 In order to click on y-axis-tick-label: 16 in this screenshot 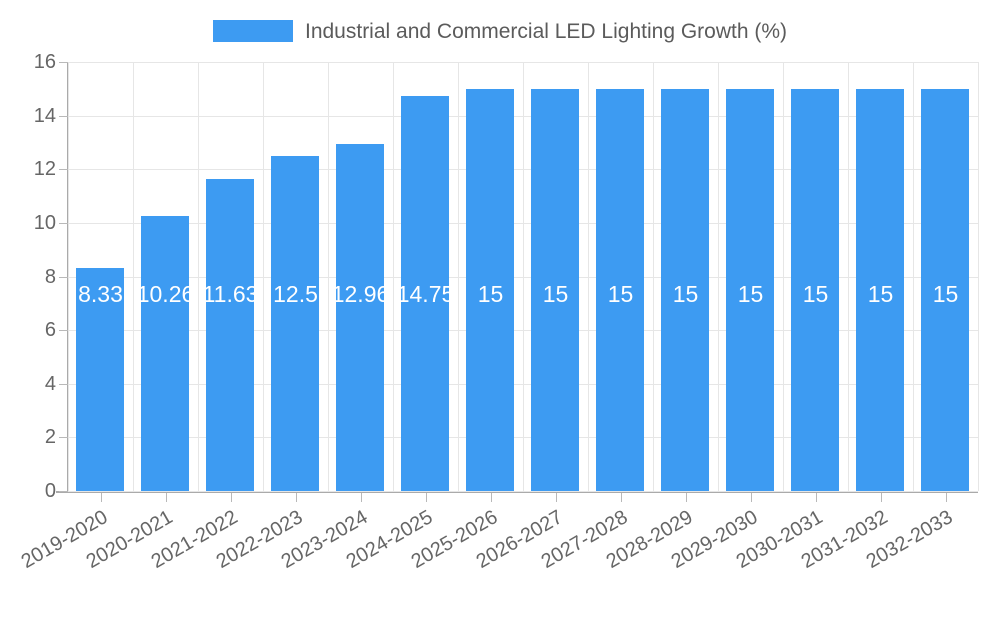, I will do `click(34, 62)`.